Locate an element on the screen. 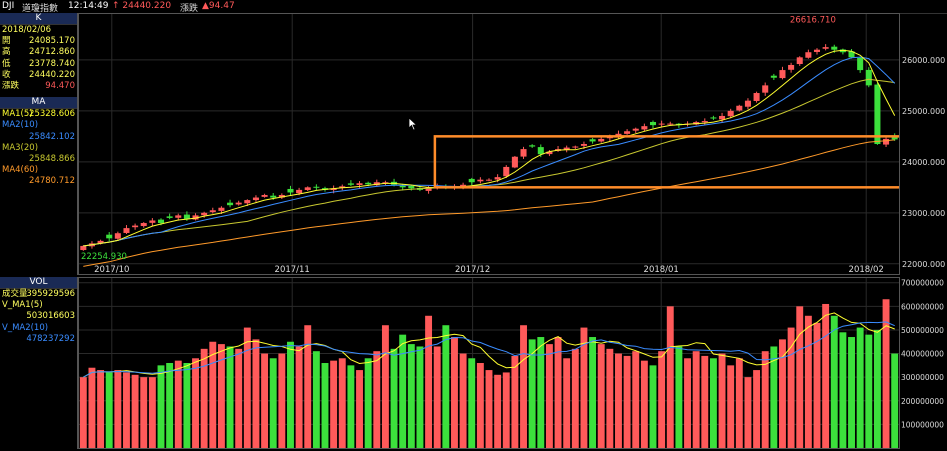 This screenshot has width=947, height=451. k-row-3: 收 24440.220 is located at coordinates (38, 74).